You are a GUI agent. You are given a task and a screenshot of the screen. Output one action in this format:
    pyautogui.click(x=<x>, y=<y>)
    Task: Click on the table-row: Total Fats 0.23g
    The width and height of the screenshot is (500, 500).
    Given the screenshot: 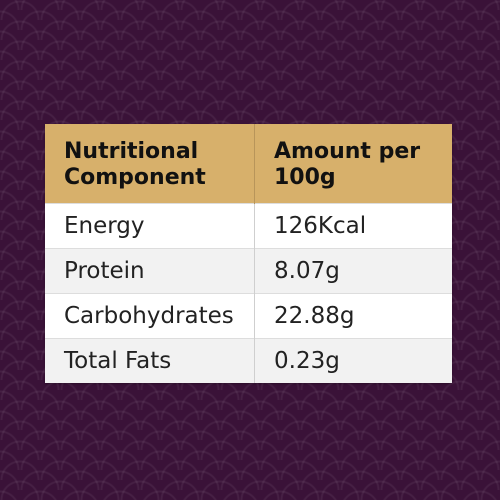 What is the action you would take?
    pyautogui.click(x=248, y=360)
    